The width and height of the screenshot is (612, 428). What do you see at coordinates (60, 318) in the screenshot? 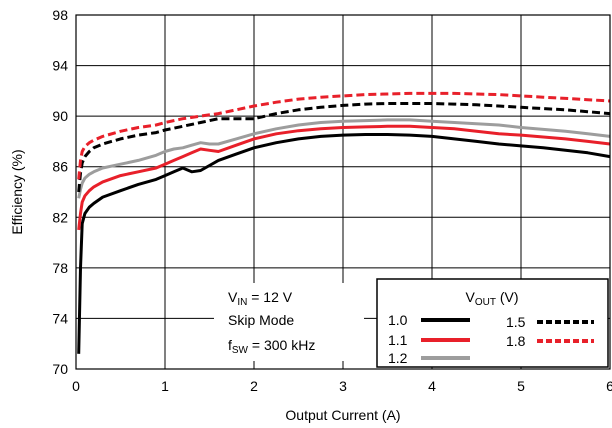
I see `y-tick-label: 74` at bounding box center [60, 318].